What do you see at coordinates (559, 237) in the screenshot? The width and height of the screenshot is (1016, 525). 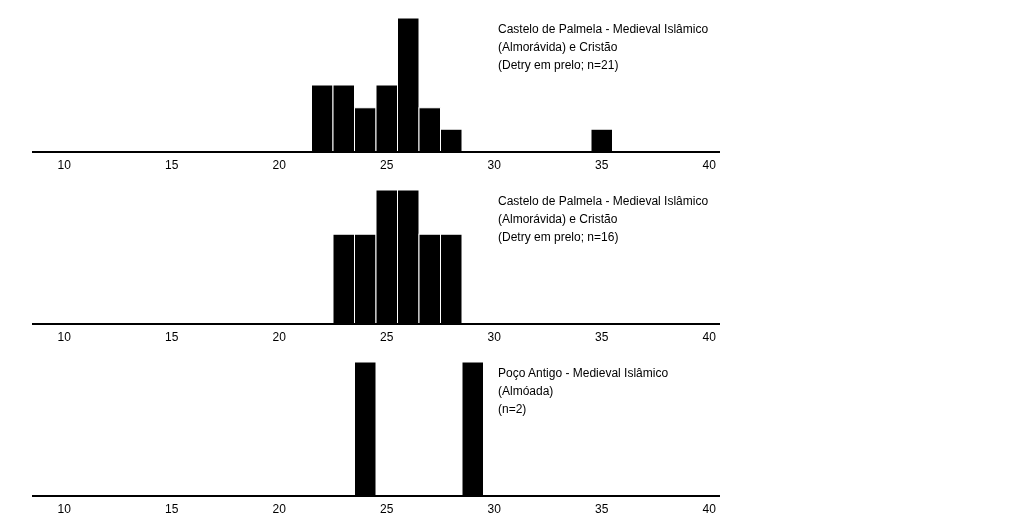 I see `text: (Detry em prelo; n=16)` at bounding box center [559, 237].